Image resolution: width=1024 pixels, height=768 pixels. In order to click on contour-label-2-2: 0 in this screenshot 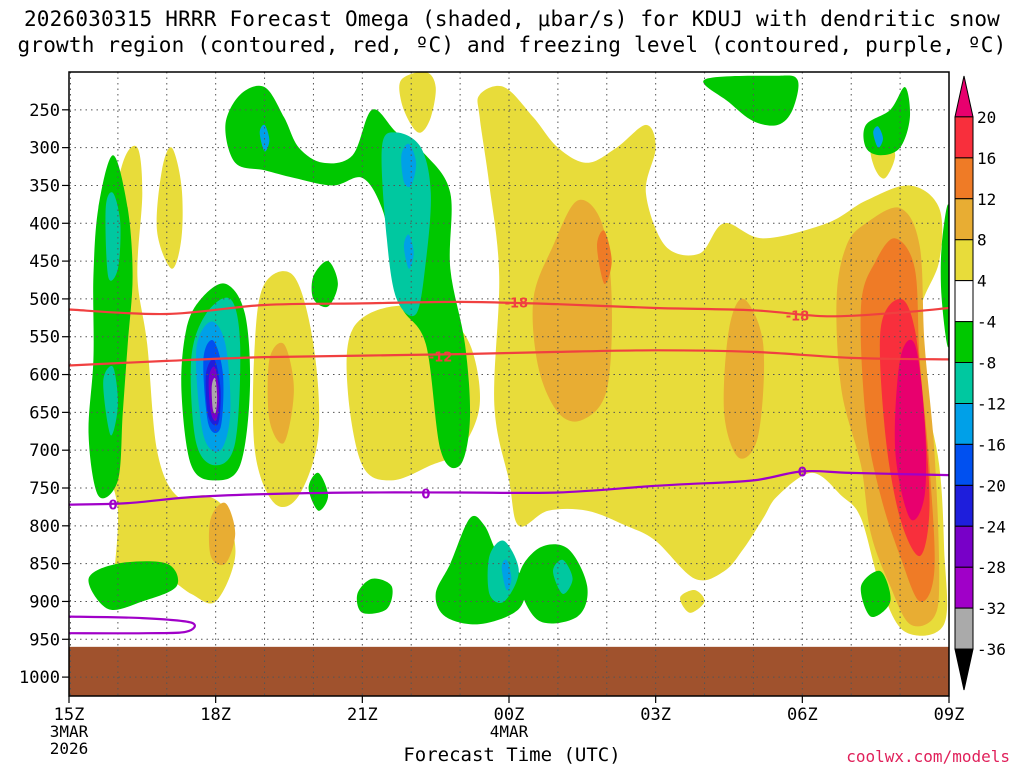, I will do `click(802, 472)`.